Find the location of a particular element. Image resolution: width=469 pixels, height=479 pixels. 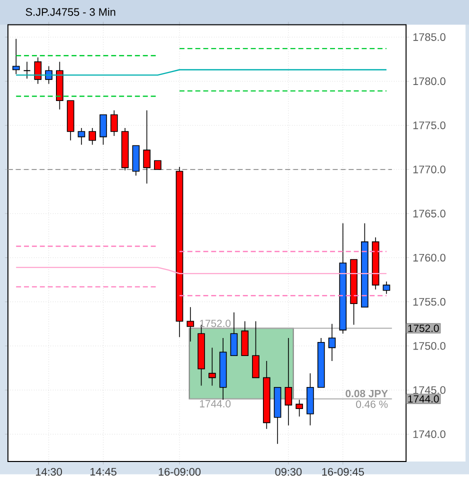

y-tick-label: 1780.0 is located at coordinates (429, 81).